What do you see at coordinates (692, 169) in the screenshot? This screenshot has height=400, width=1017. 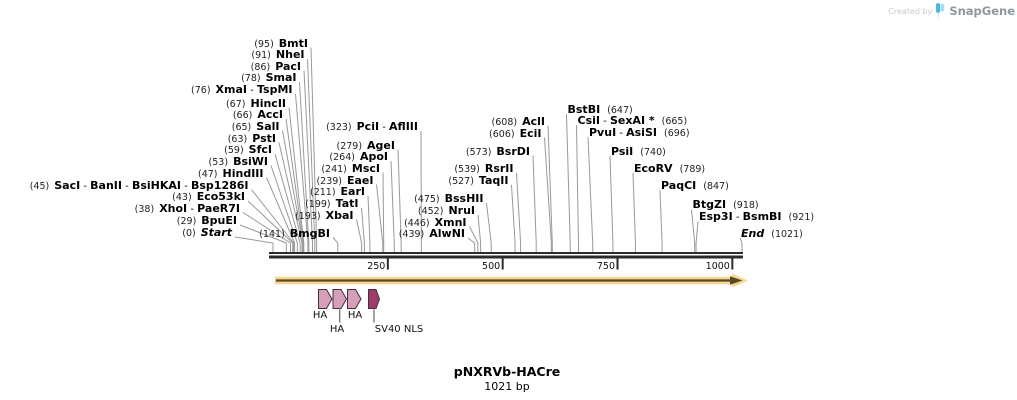 I see `site-position: (789)` at bounding box center [692, 169].